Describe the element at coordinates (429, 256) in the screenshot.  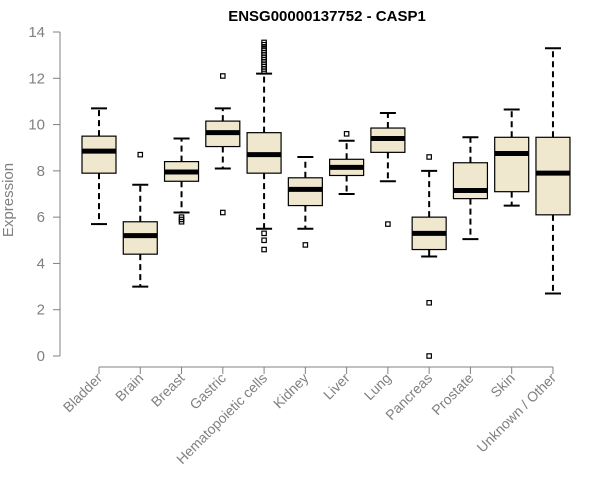
I see `box-pancreas` at that location.